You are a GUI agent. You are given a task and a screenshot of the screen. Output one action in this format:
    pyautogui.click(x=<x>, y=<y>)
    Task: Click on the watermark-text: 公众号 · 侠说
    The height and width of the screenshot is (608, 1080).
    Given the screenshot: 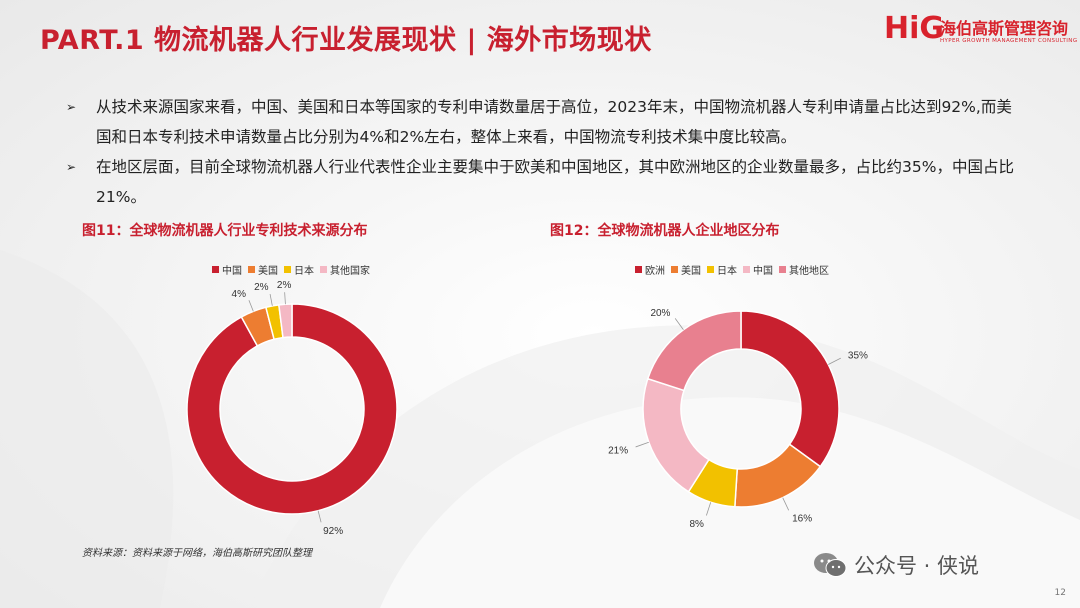 What is the action you would take?
    pyautogui.click(x=917, y=566)
    